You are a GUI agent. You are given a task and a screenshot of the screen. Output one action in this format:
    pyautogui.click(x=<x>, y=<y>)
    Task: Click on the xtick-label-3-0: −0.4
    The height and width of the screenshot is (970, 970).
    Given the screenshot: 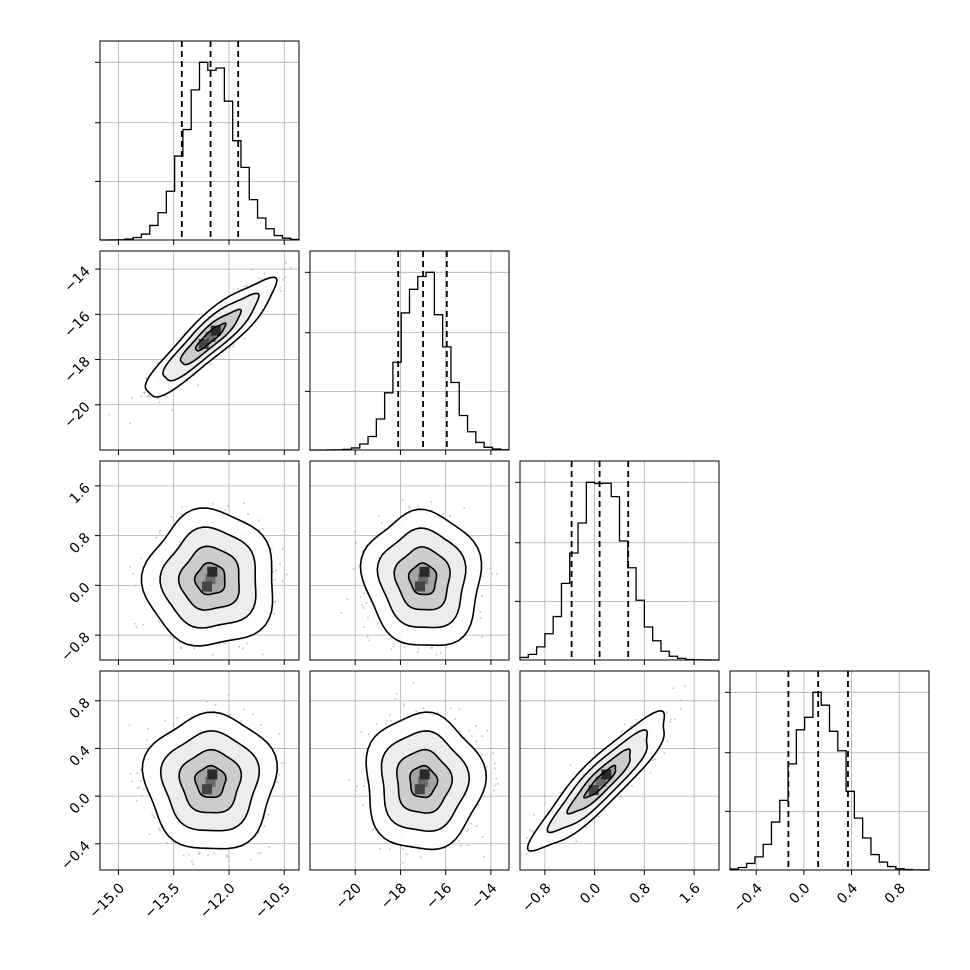 What is the action you would take?
    pyautogui.click(x=747, y=897)
    